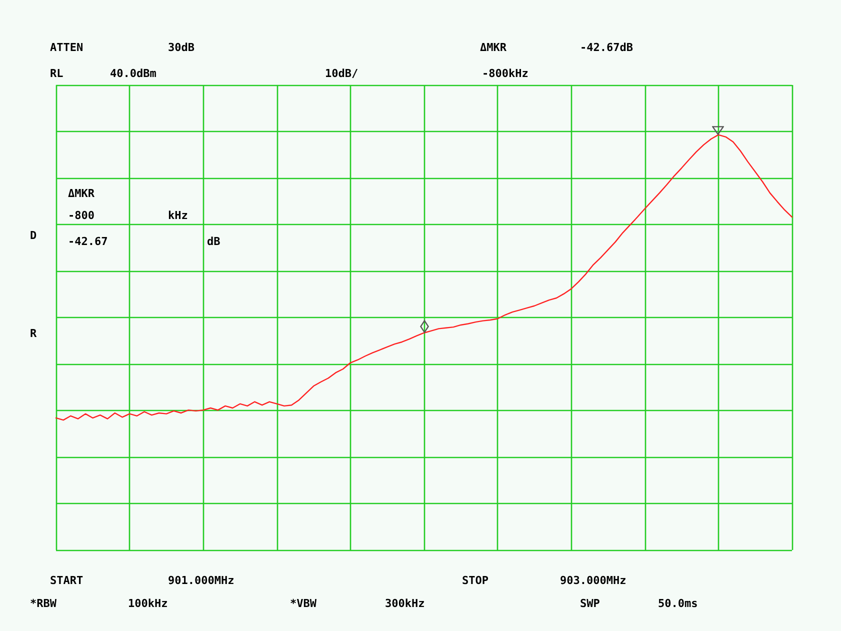 Image resolution: width=841 pixels, height=631 pixels. What do you see at coordinates (81, 193) in the screenshot?
I see `annotation: ΔMKR` at bounding box center [81, 193].